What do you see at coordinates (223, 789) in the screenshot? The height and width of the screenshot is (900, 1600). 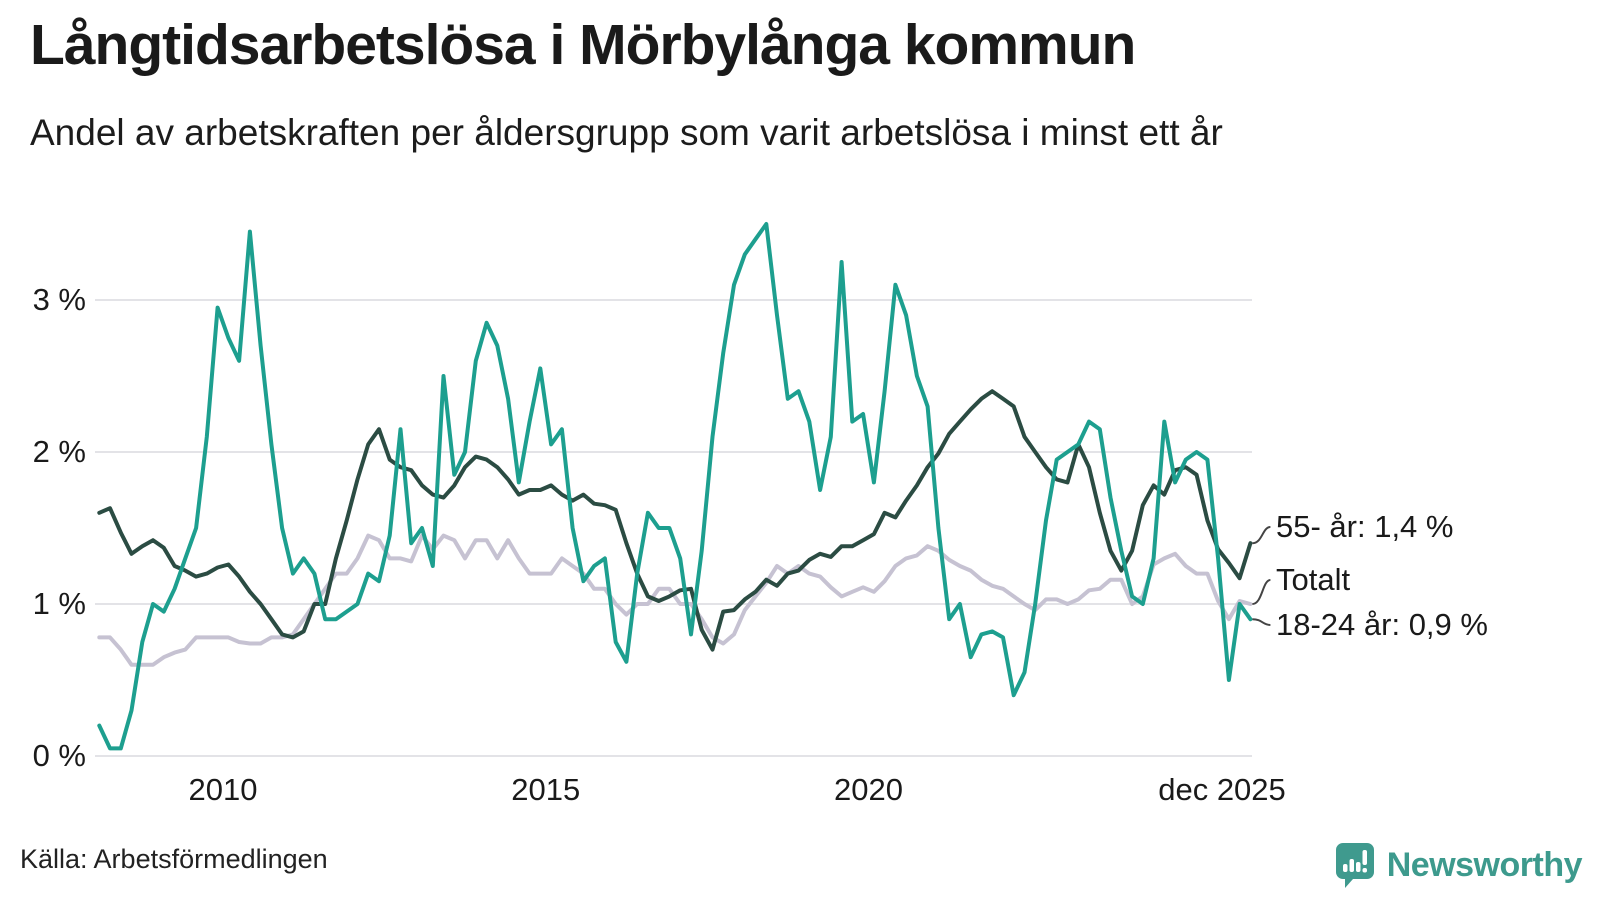 I see `x-tick-label: 2010` at bounding box center [223, 789].